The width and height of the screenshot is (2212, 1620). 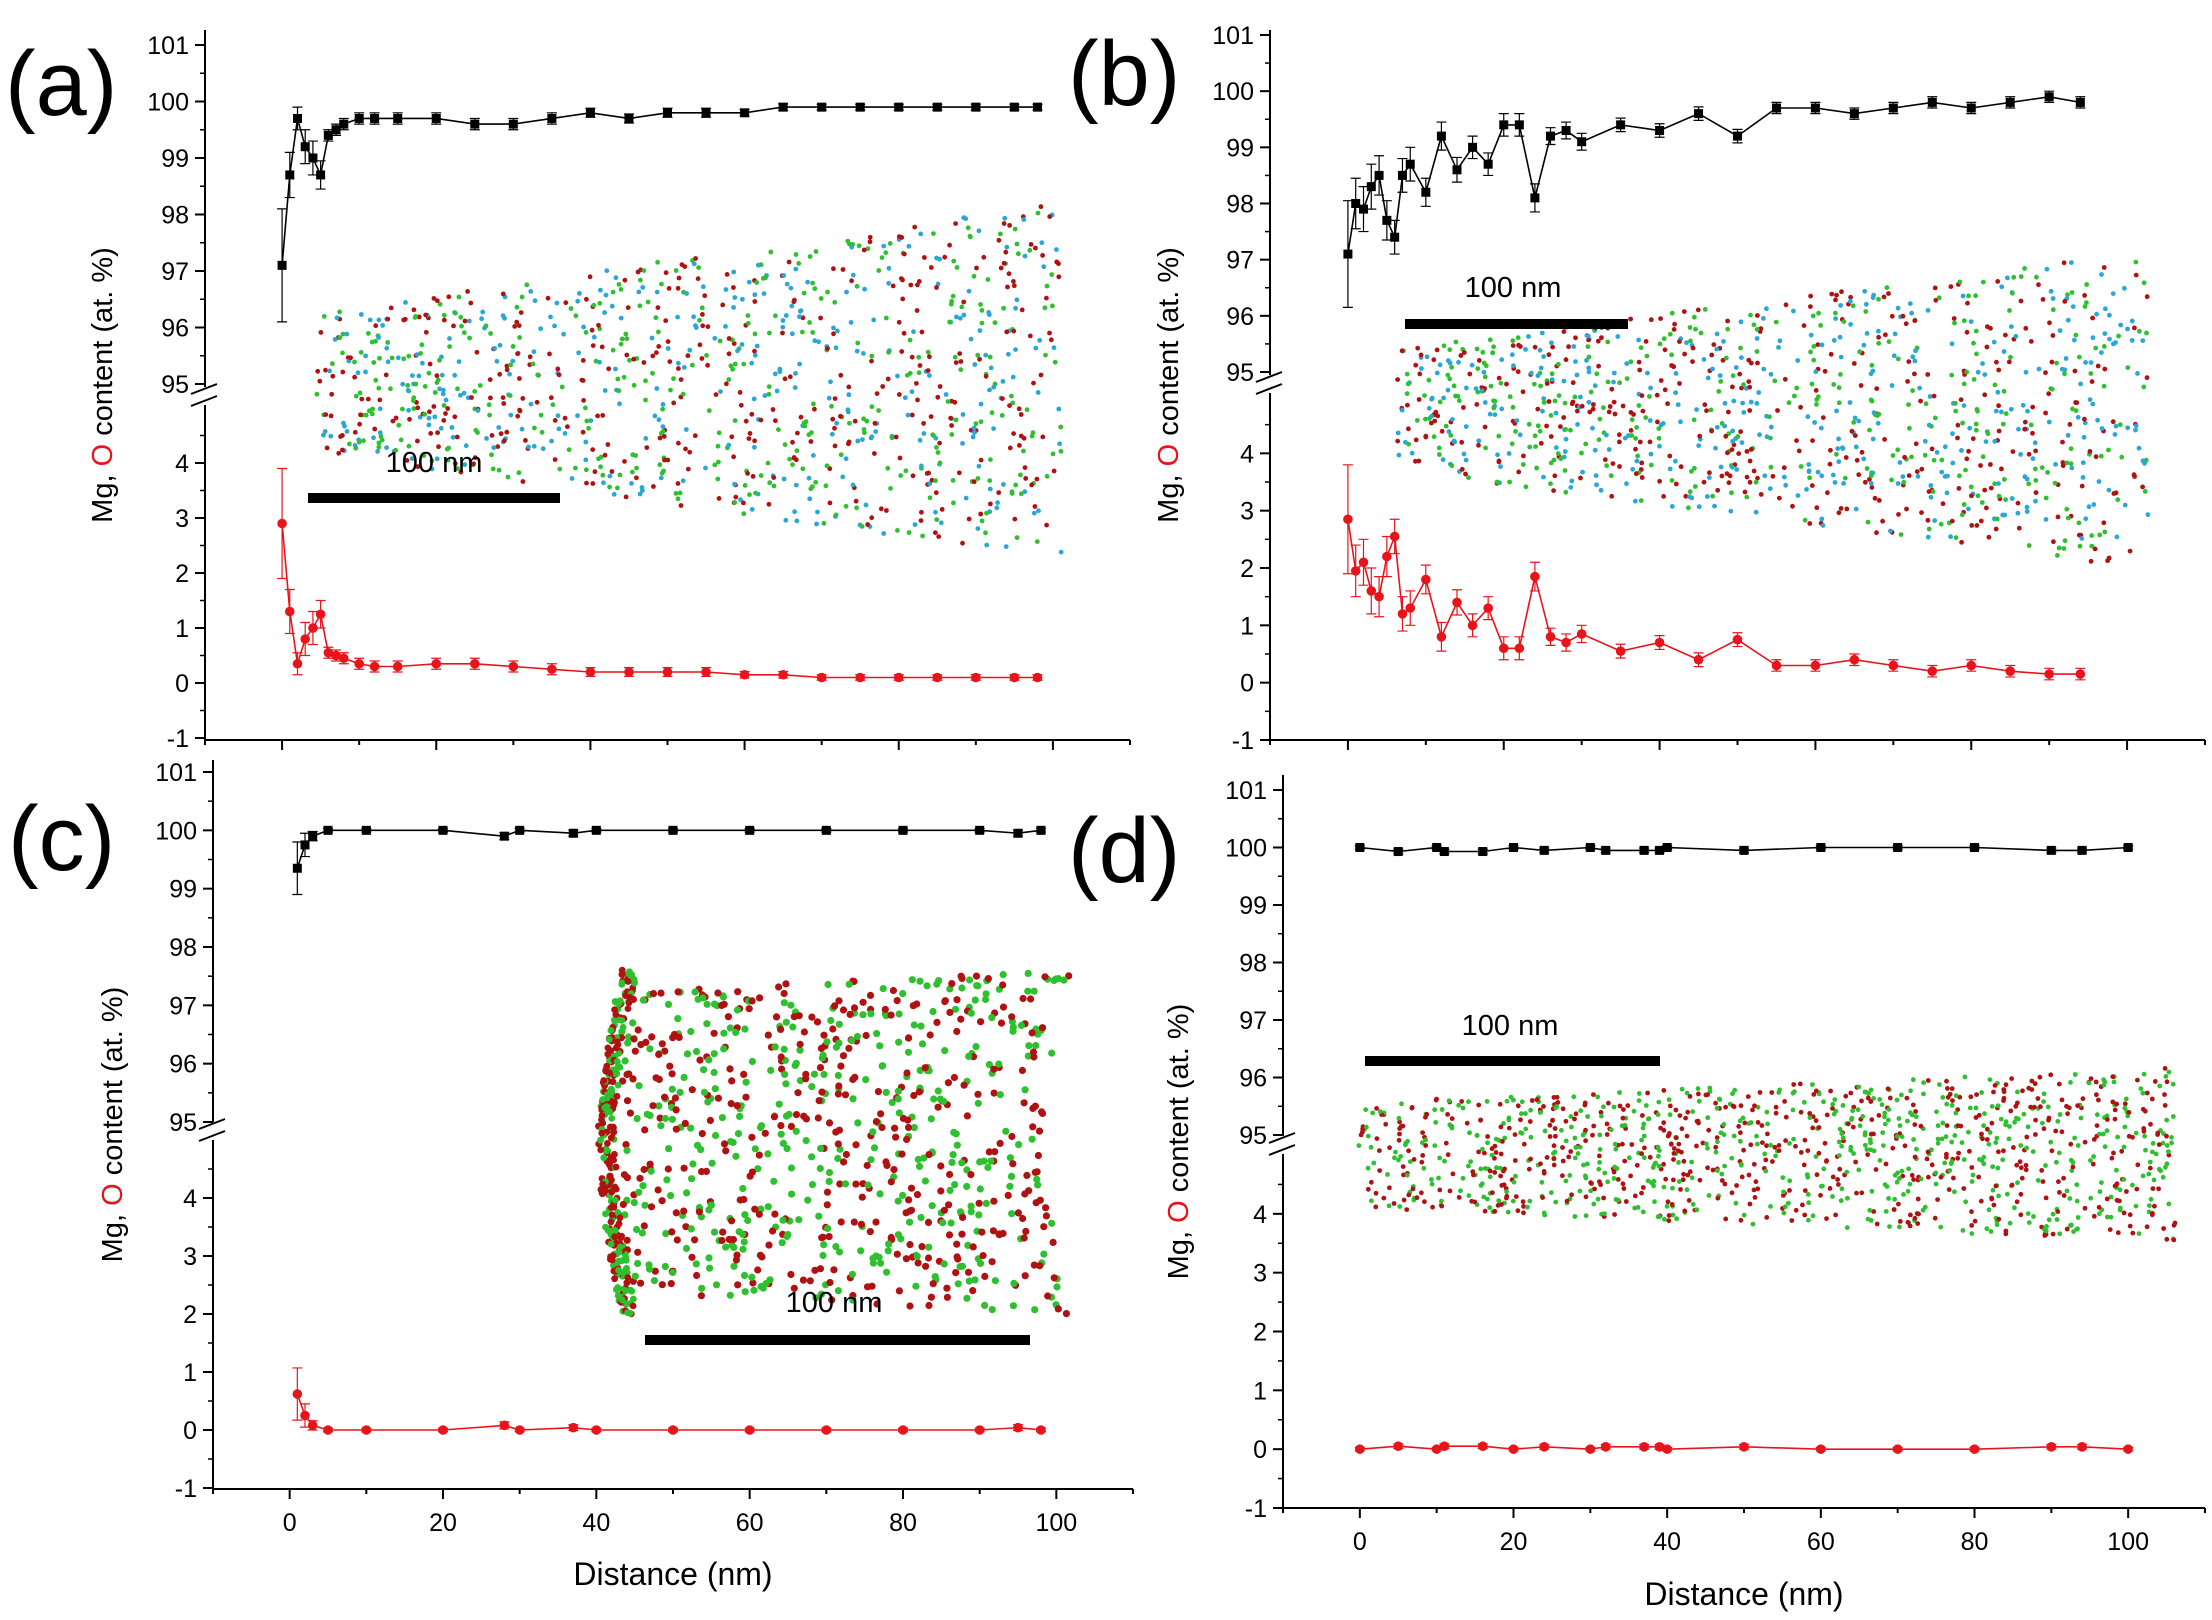 I want to click on atom-map-inset-d, so click(x=1767, y=1154).